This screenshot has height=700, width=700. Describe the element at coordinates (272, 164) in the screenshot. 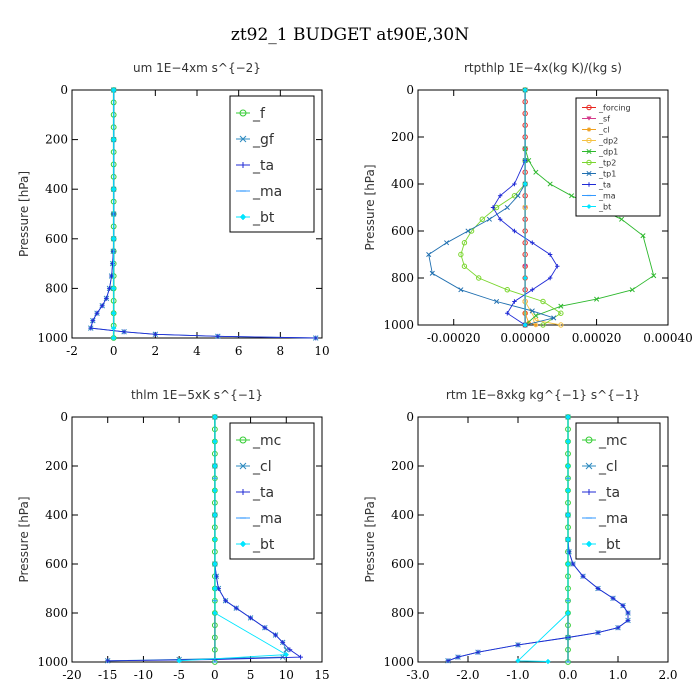

I see `legend: _f _gf _ta _ma _bt` at that location.